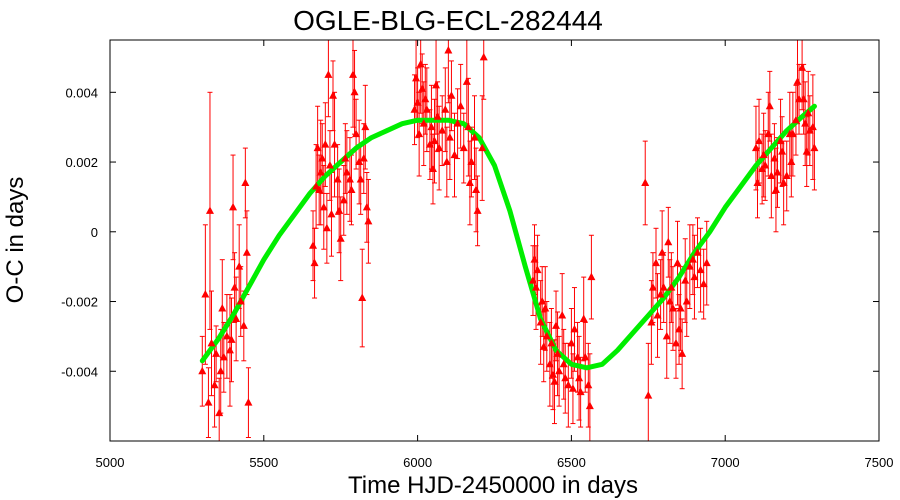 Image resolution: width=900 pixels, height=500 pixels. Describe the element at coordinates (81, 162) in the screenshot. I see `y-tick-label: 0.002` at that location.